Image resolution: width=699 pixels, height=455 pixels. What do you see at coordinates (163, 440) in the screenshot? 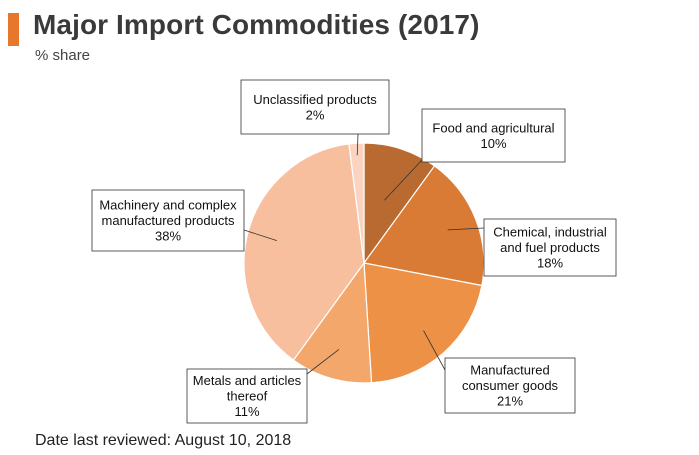
I see `date-last-reviewed: Date last reviewed: August 10, 2018` at bounding box center [163, 440].